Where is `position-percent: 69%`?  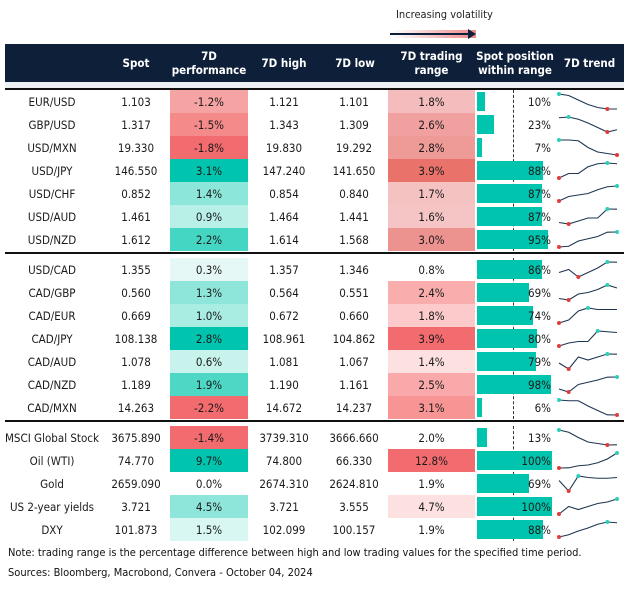 position-percent: 69% is located at coordinates (539, 483).